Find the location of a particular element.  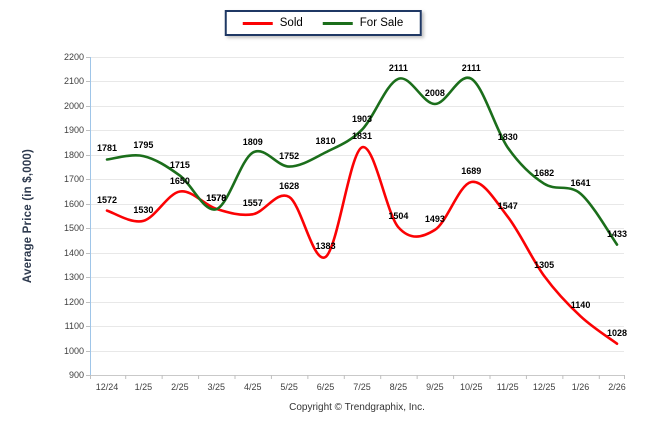

data-label-sold: 1383 is located at coordinates (325, 245).